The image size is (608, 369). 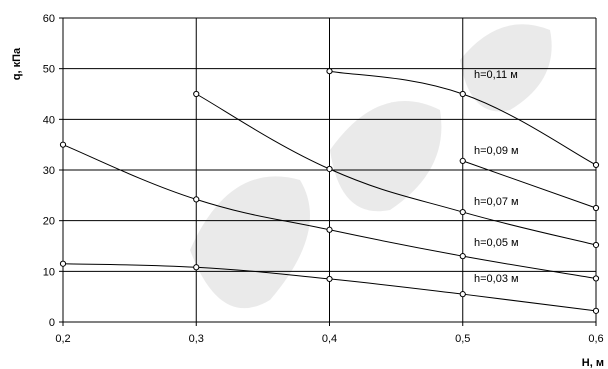 I want to click on x-tick-label: 0,4, so click(x=329, y=339).